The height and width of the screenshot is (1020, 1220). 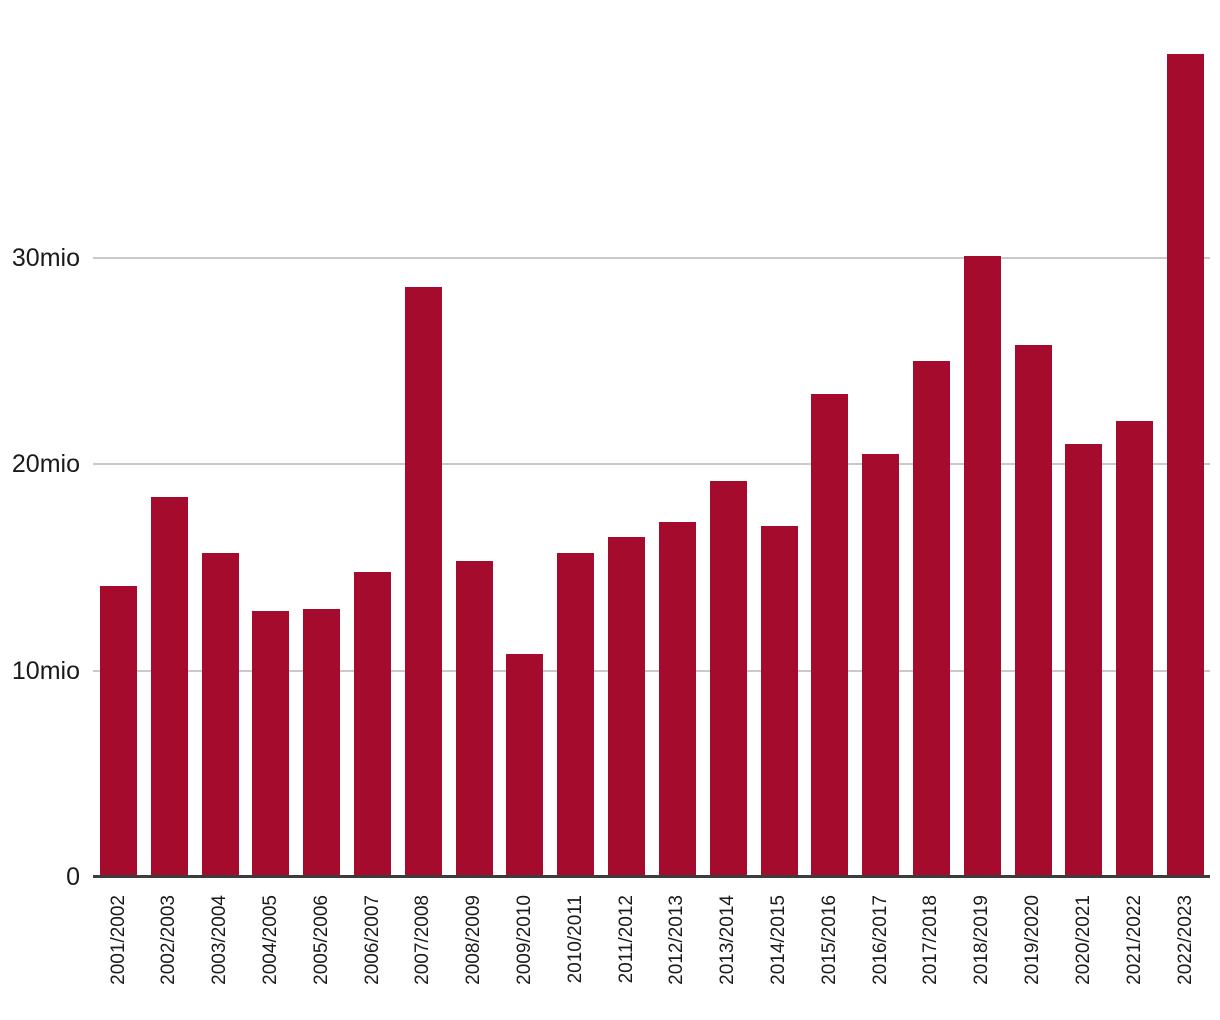 I want to click on x-tick-label: 2002/2003, so click(x=169, y=940).